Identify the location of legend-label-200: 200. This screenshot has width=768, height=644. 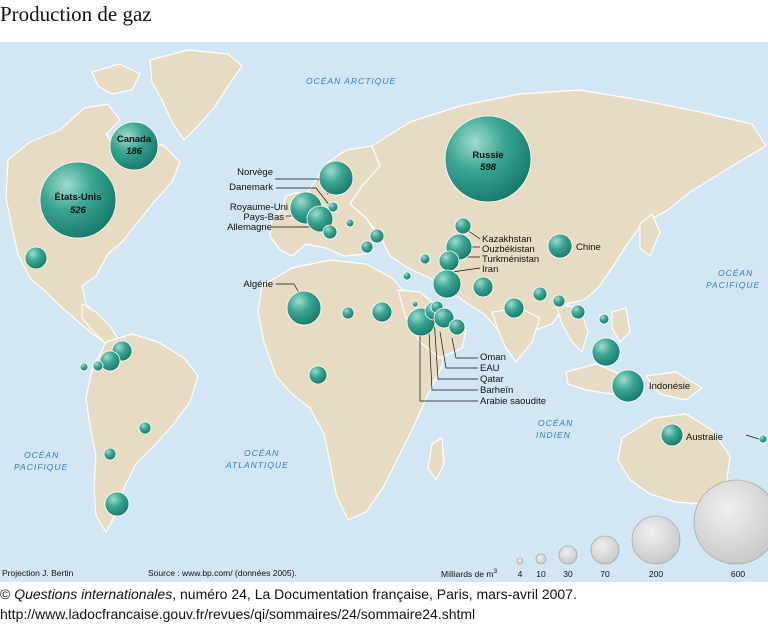
(656, 574).